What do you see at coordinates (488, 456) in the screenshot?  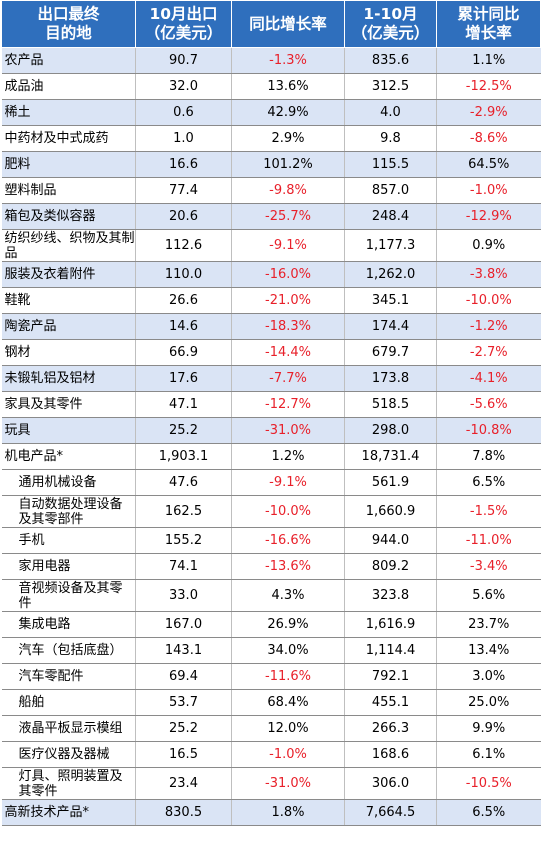 I see `cum-growth-cell: 7.8%` at bounding box center [488, 456].